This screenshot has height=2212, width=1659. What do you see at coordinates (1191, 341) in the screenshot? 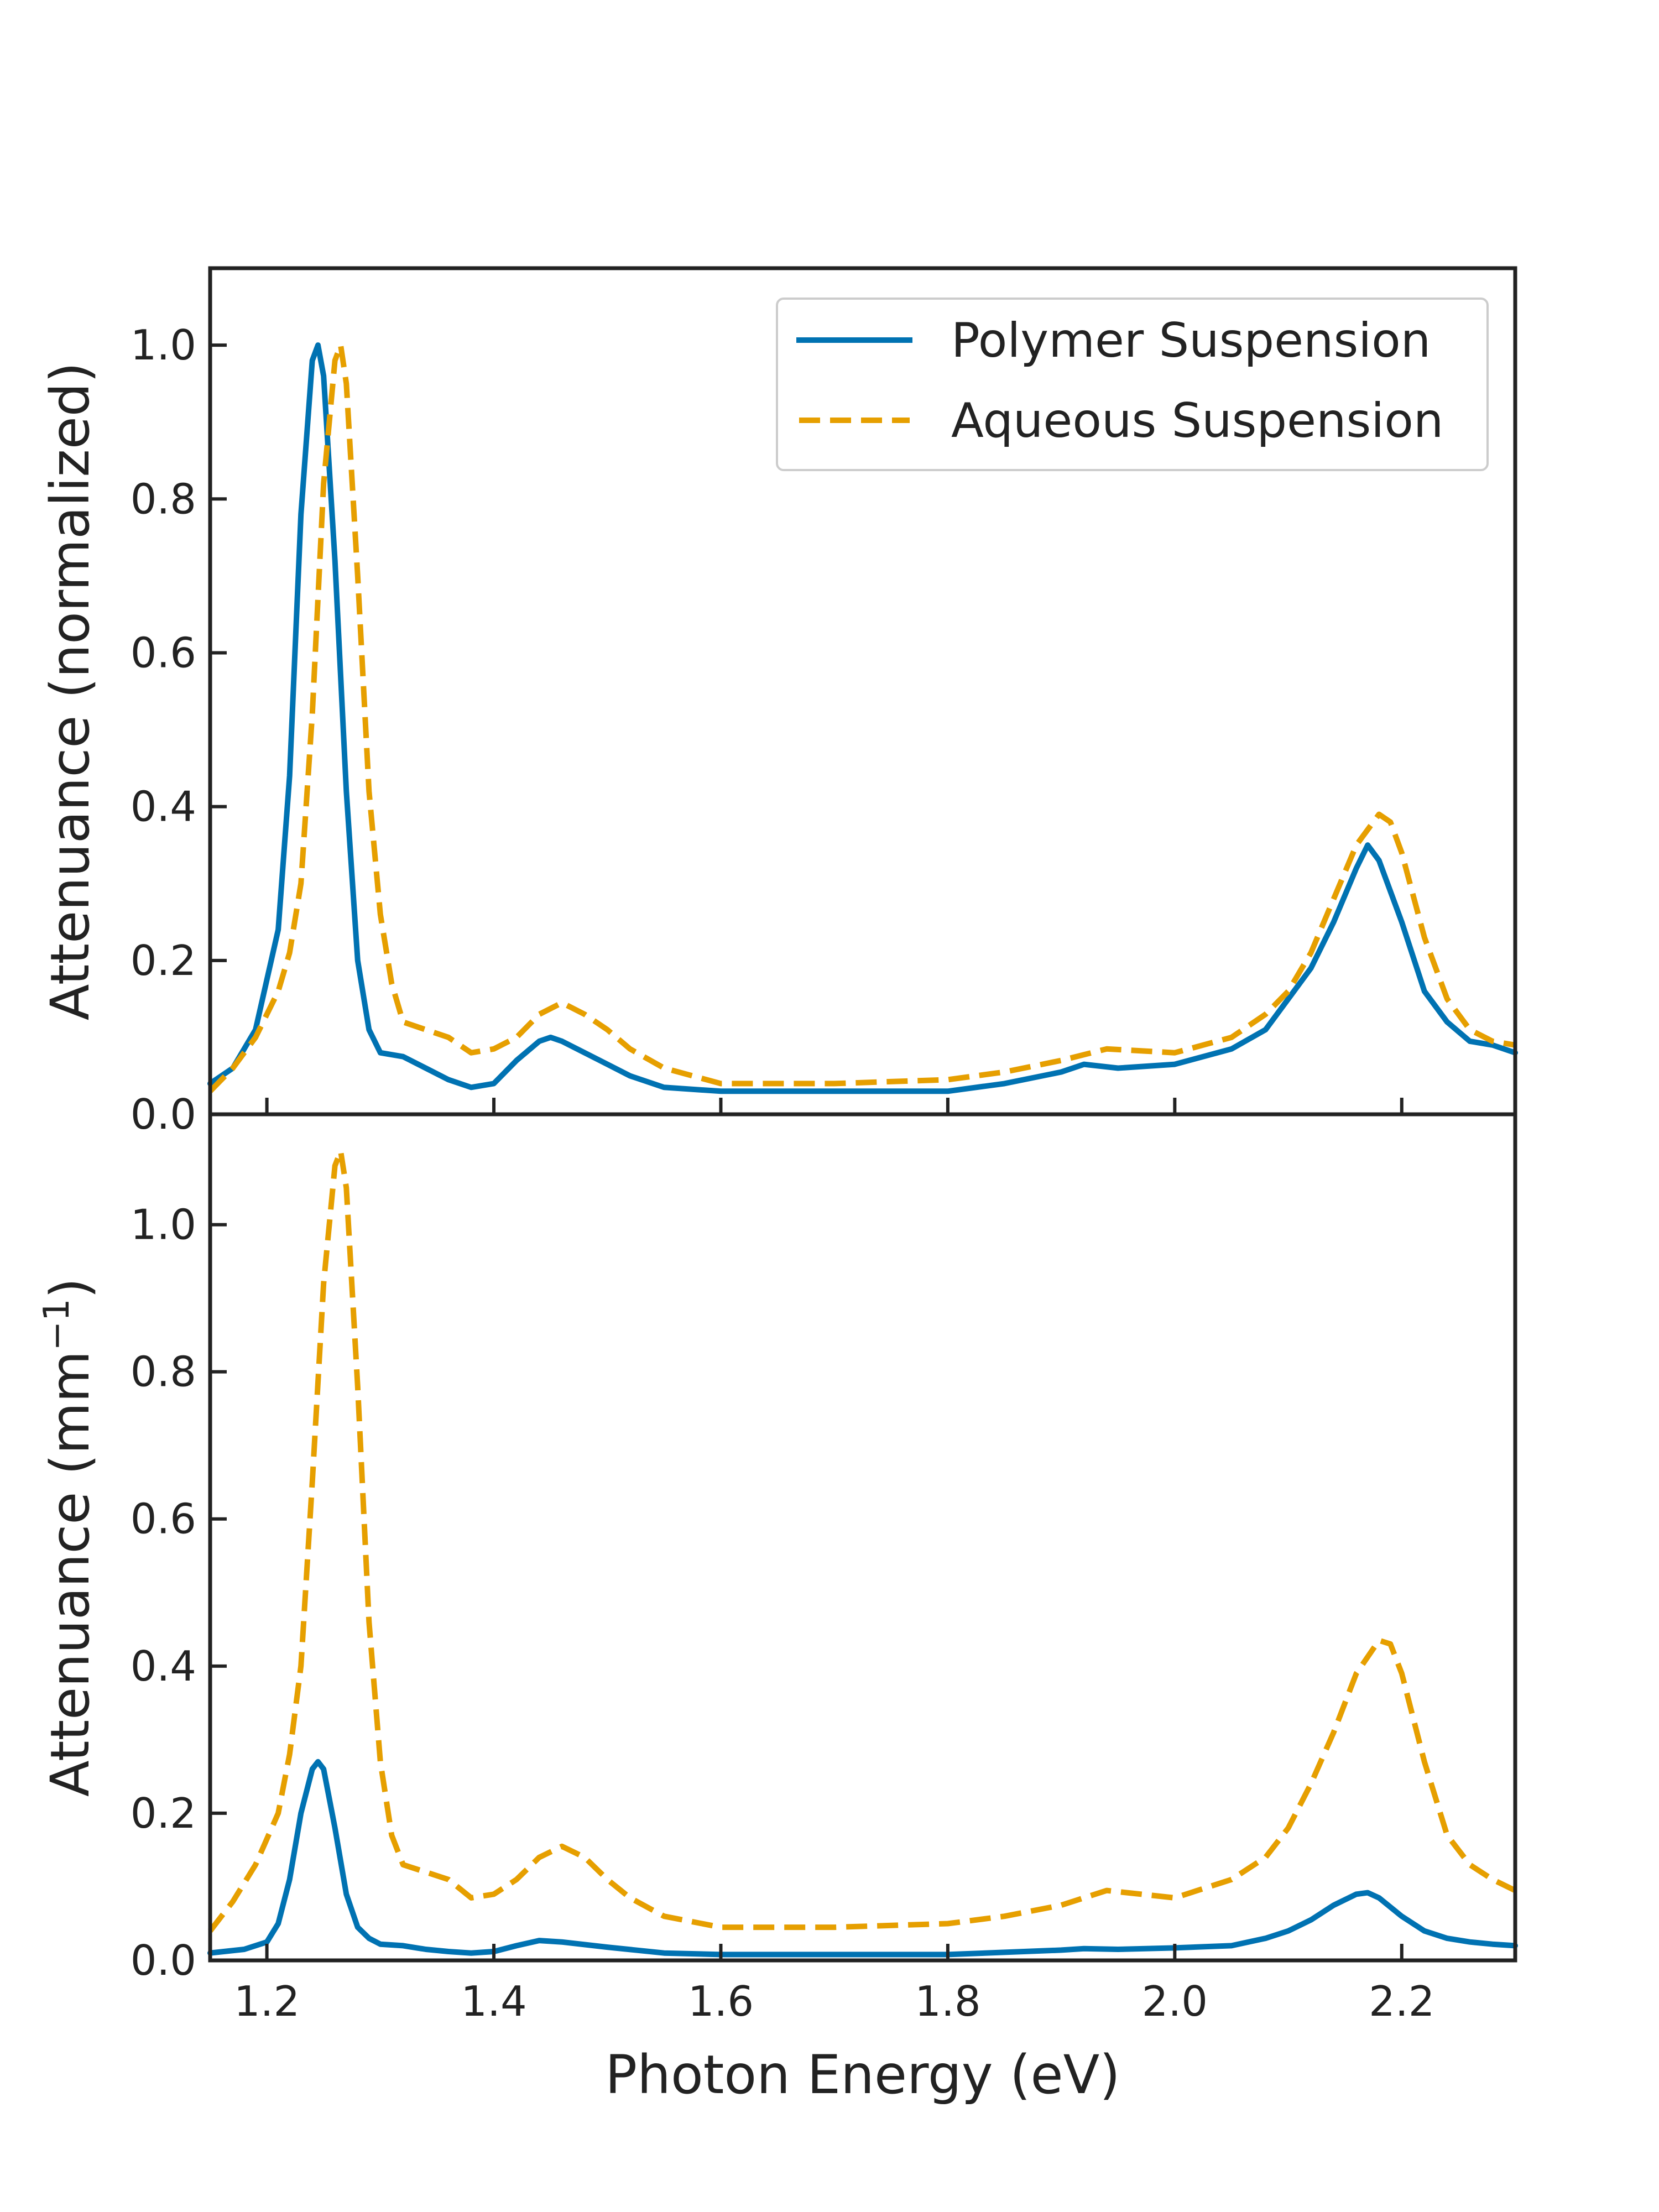
I see `legend-label-polymer: Polymer Suspension` at bounding box center [1191, 341].